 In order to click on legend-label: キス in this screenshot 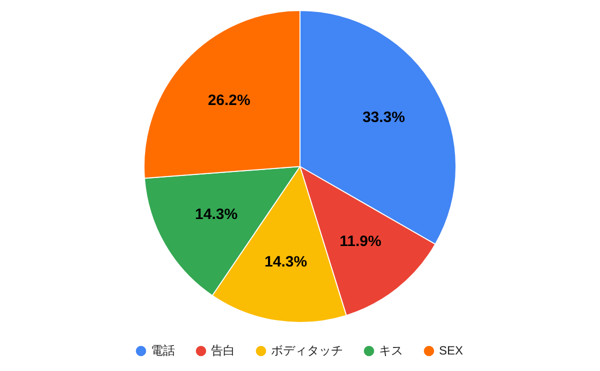, I will do `click(390, 350)`.